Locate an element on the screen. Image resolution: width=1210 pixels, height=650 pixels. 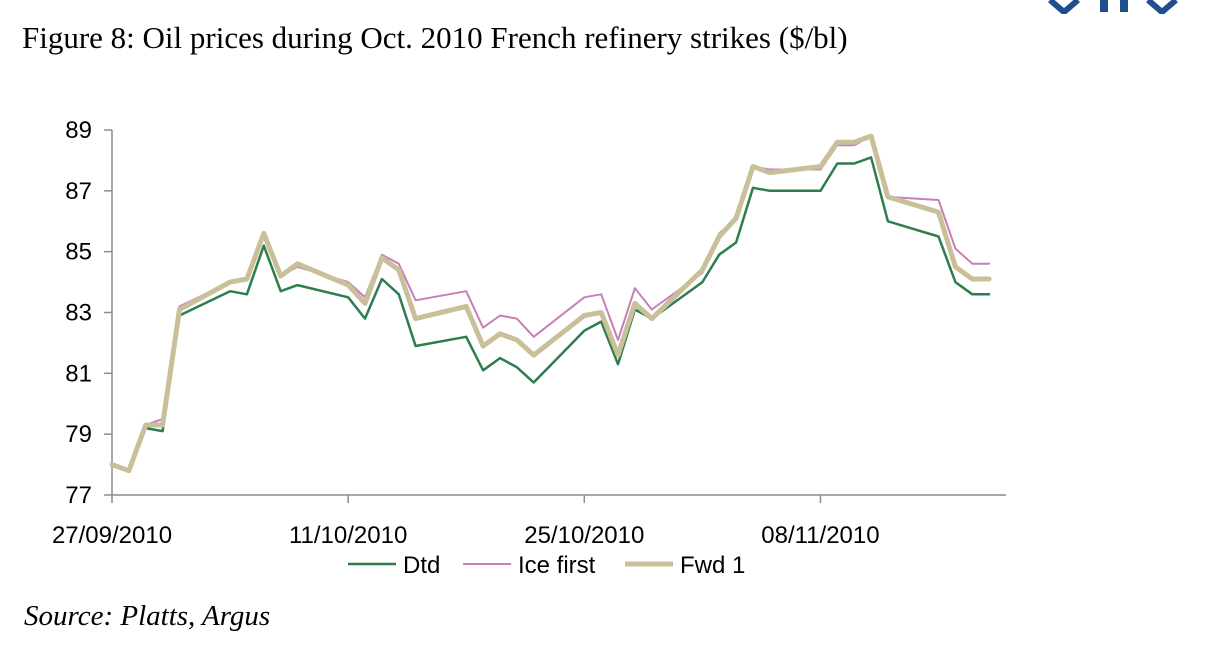
y-tick-label: 77 is located at coordinates (78, 495).